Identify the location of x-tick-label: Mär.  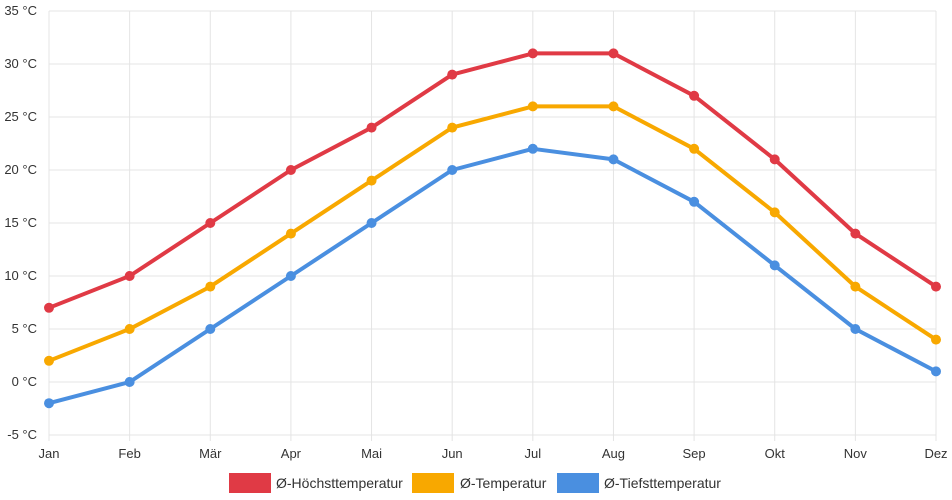
(210, 453).